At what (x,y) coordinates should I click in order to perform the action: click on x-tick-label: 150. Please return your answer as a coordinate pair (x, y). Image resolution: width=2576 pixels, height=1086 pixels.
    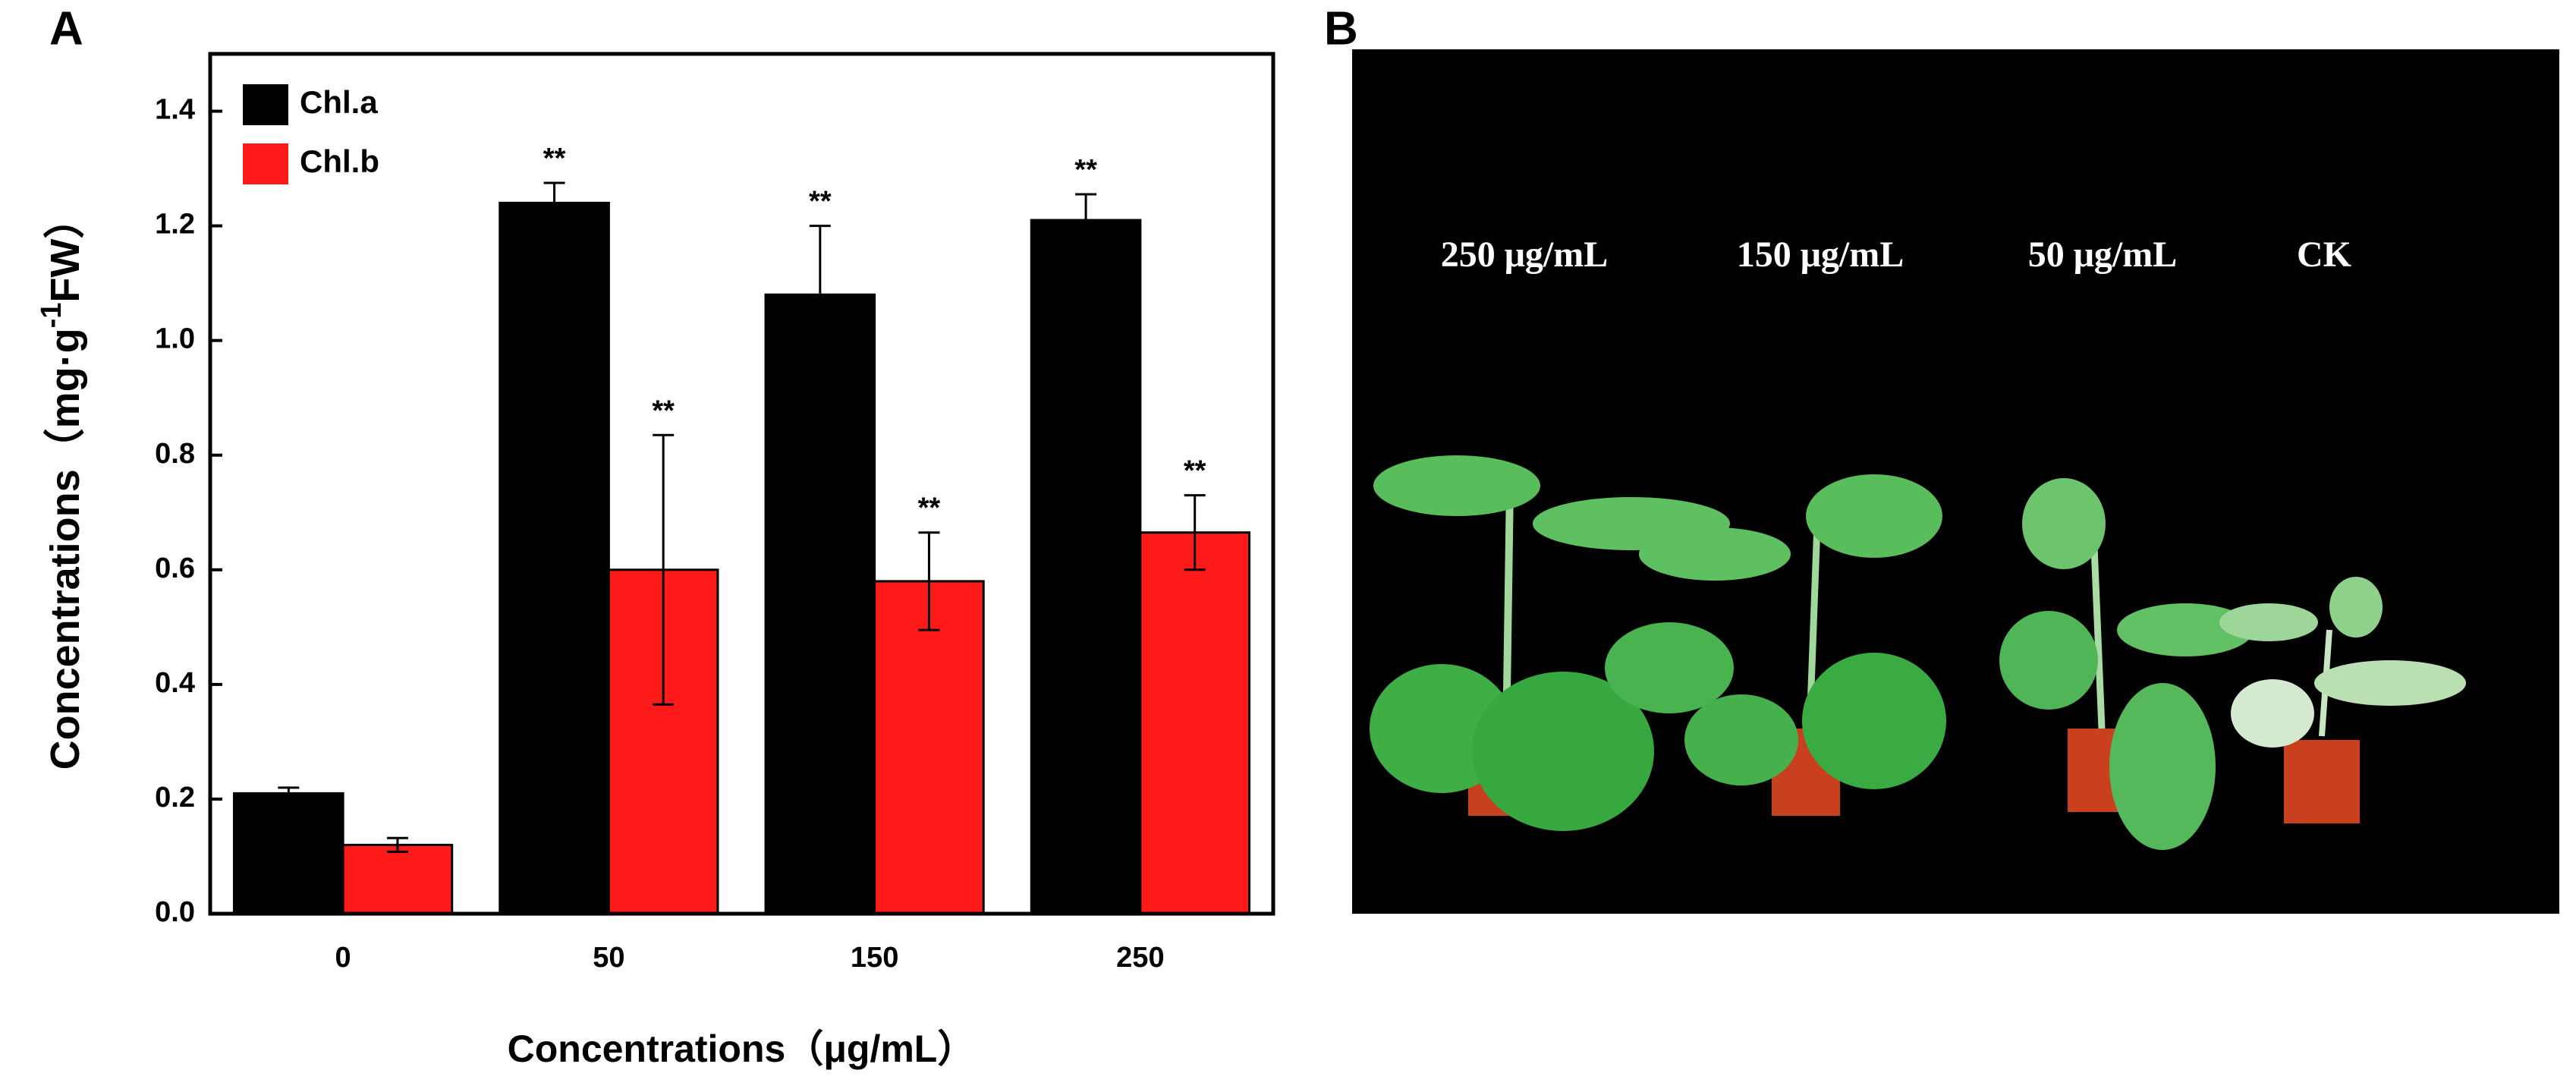
    Looking at the image, I should click on (874, 958).